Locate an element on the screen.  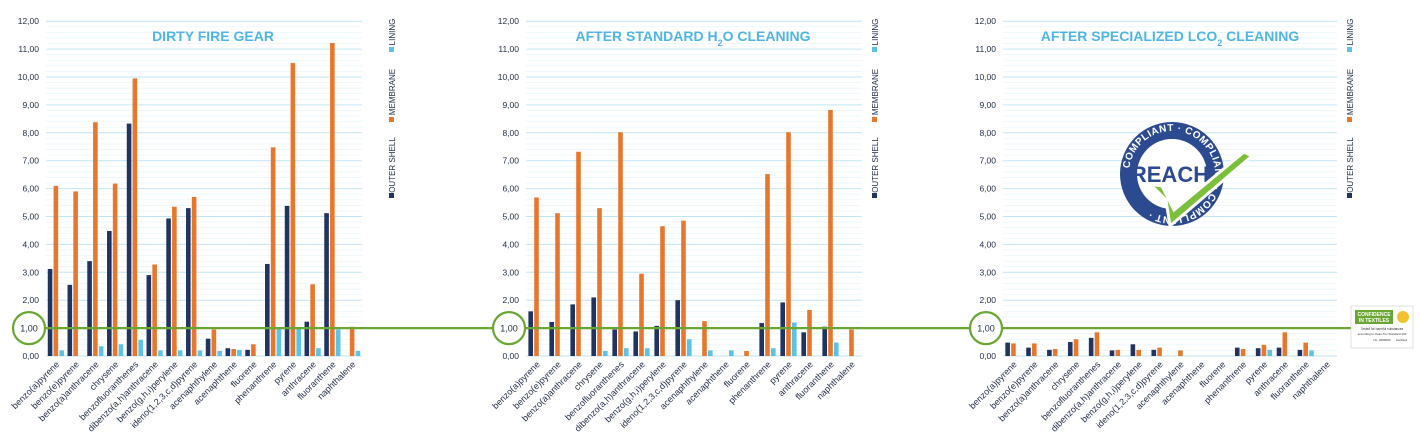
legend-label-outer_shell: OUTER SHELL is located at coordinates (392, 165).